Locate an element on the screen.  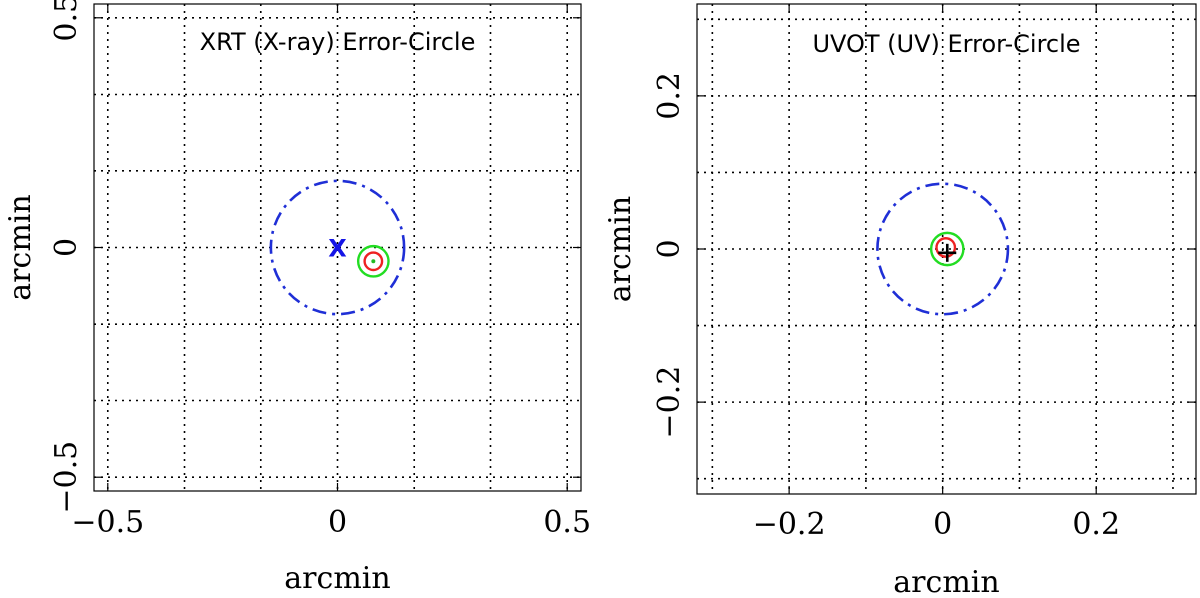
xrt-marker: X is located at coordinates (337, 249).